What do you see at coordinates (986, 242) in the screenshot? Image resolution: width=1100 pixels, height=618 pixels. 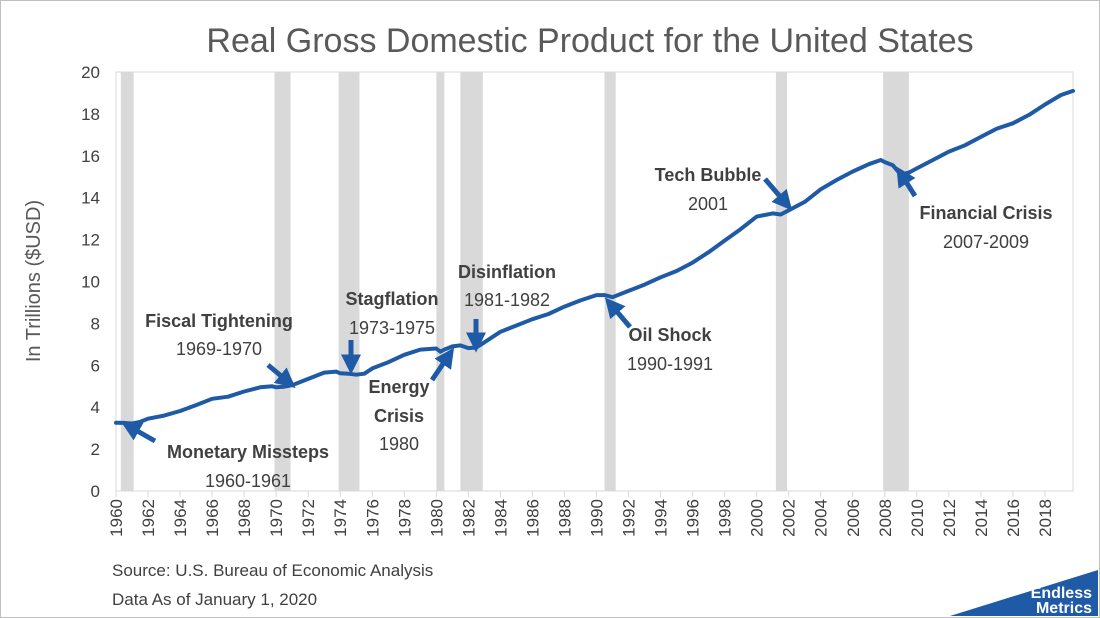 I see `annotation-period: 2007-2009` at bounding box center [986, 242].